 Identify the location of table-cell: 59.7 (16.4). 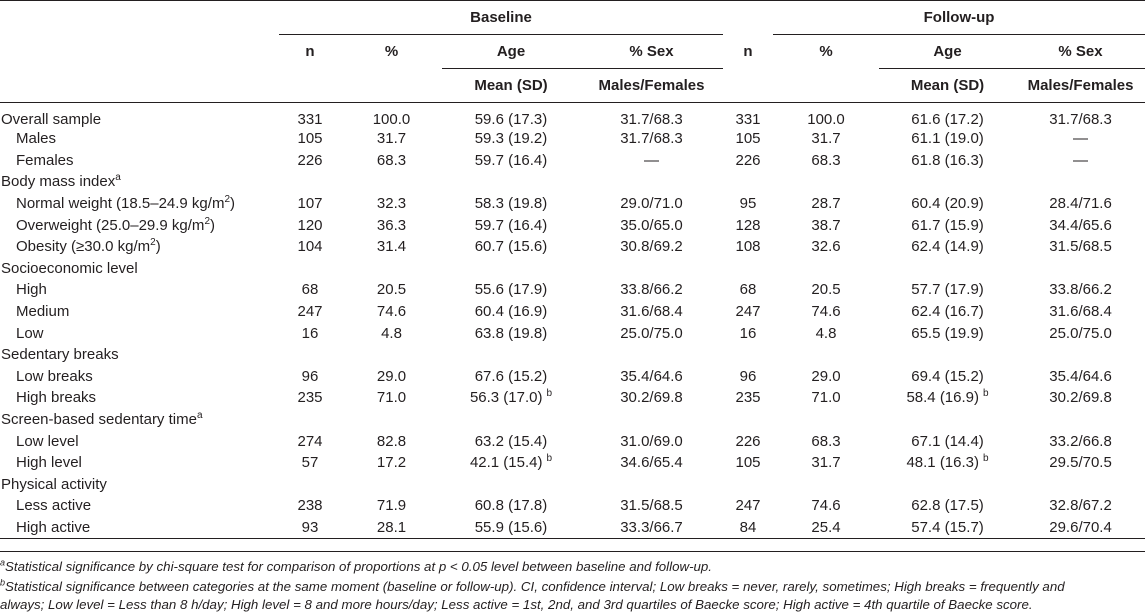
(511, 225).